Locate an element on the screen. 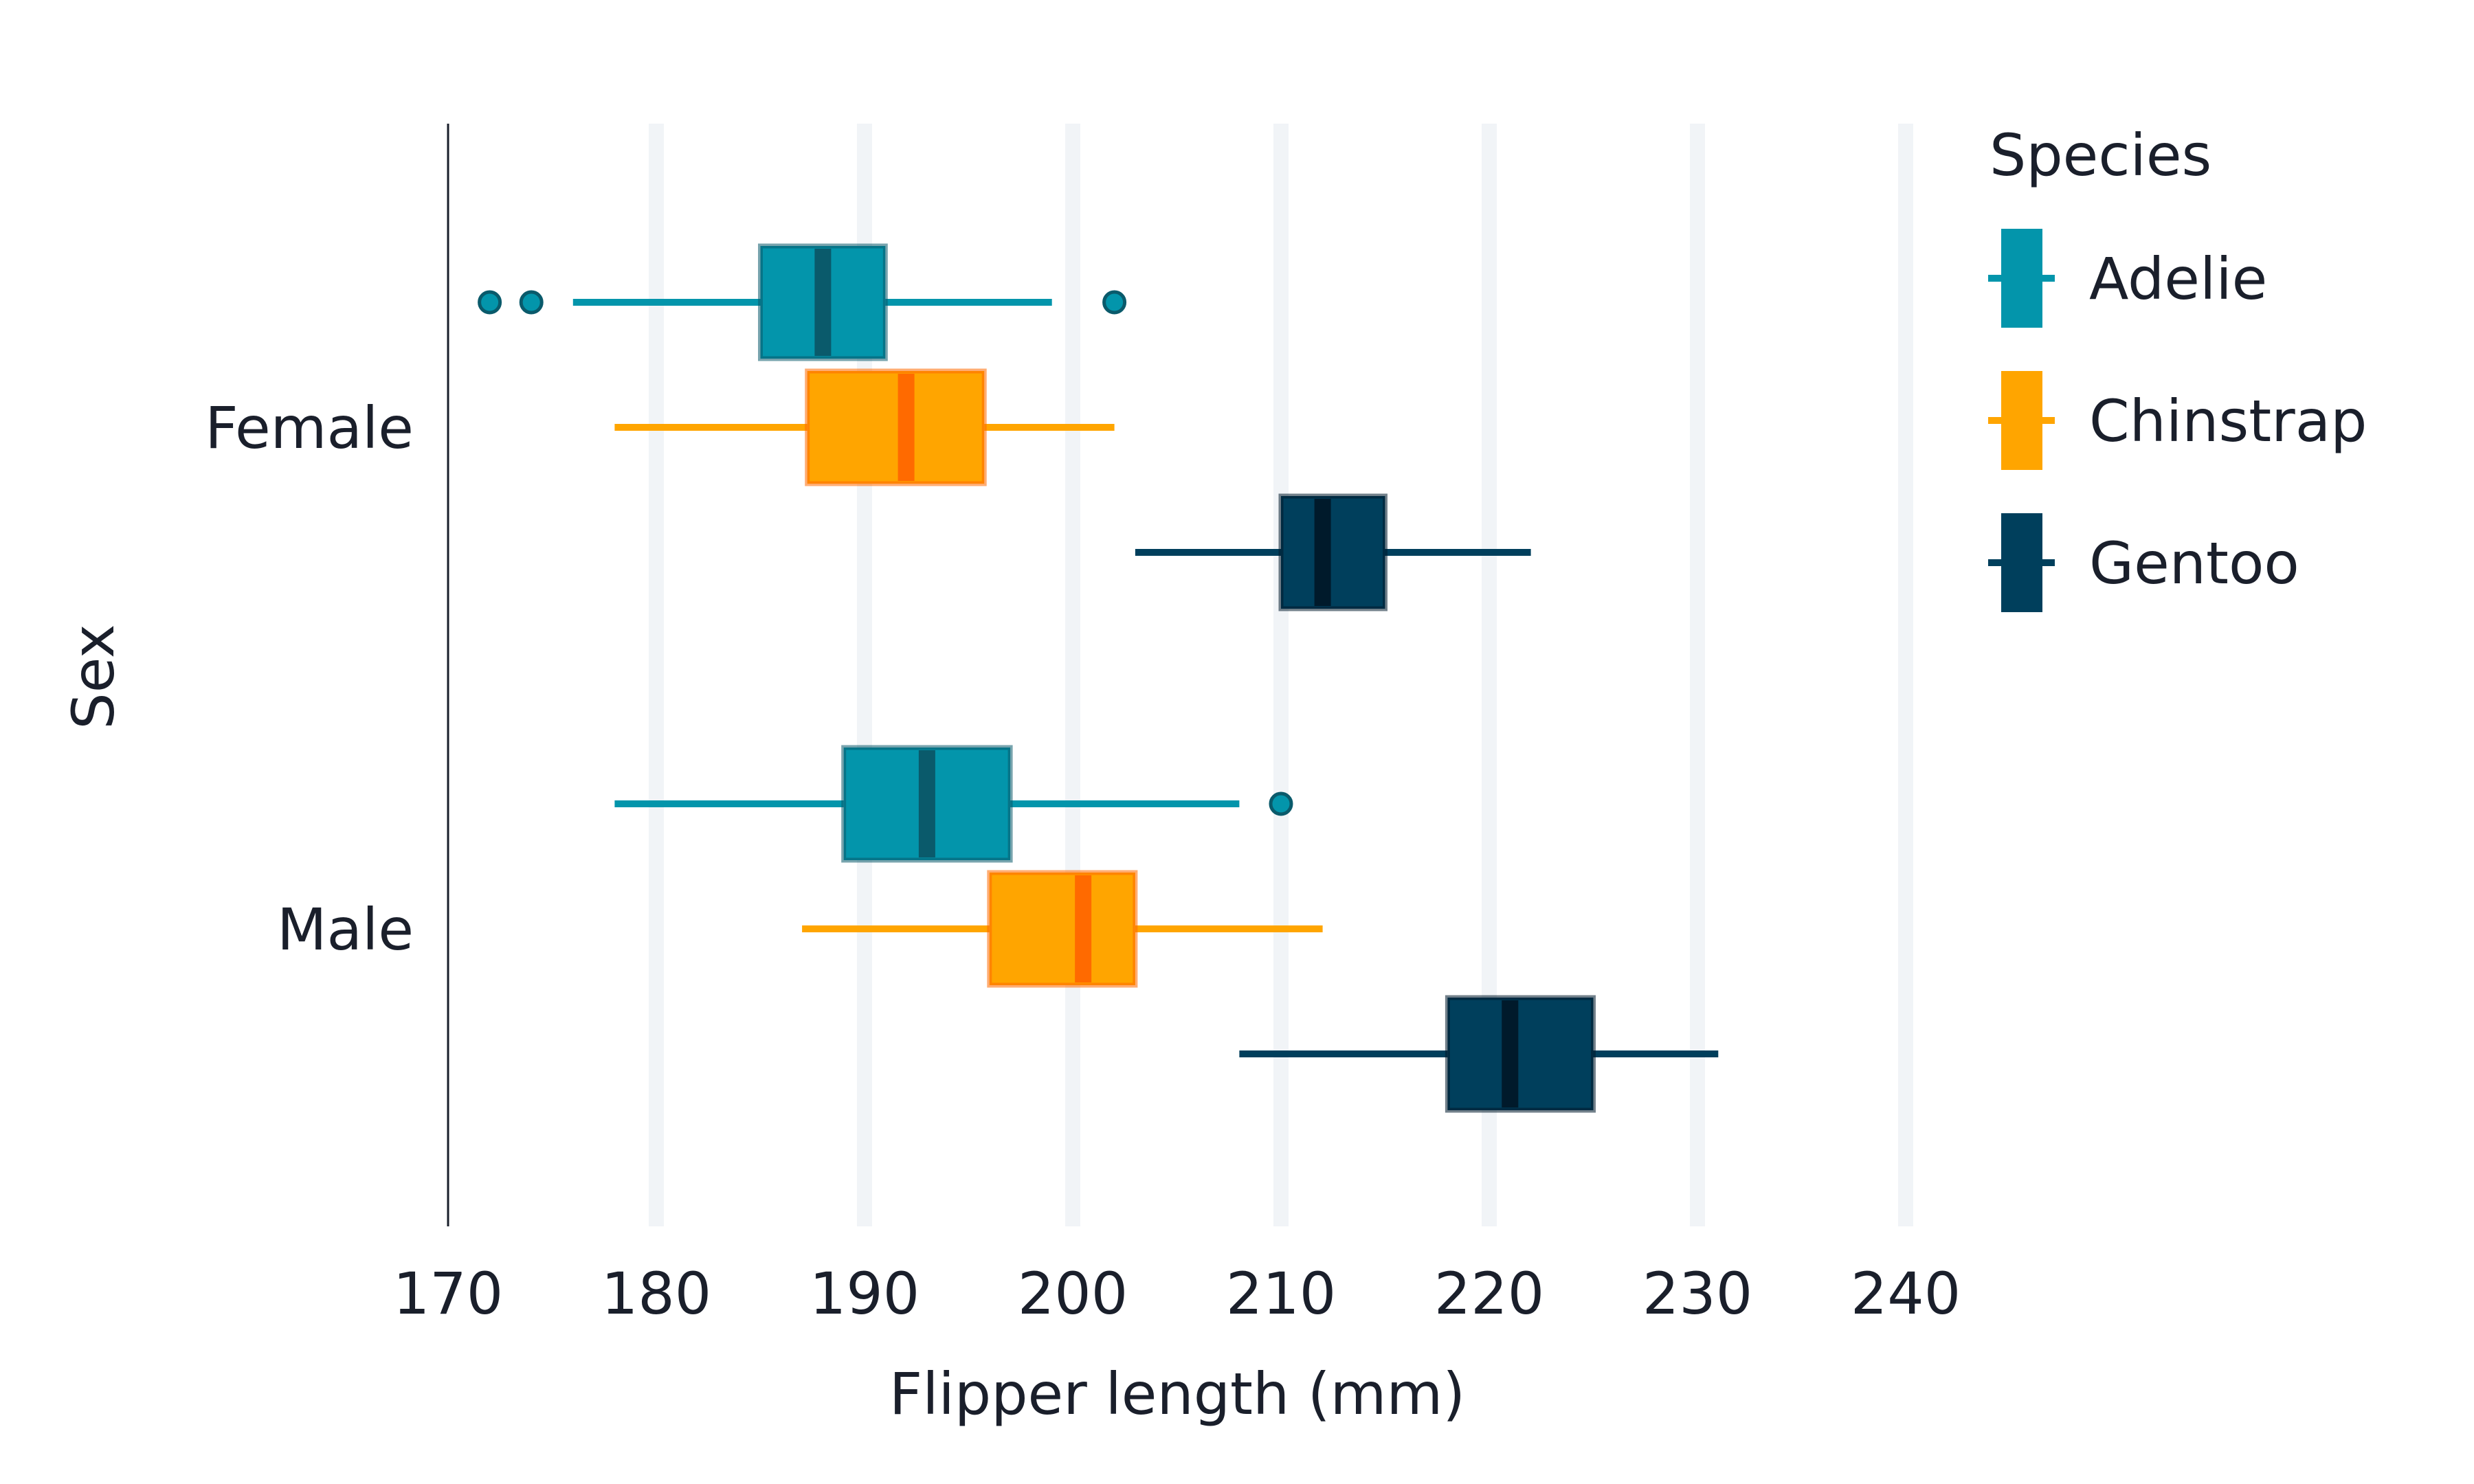 The height and width of the screenshot is (1484, 2474). box-adelie-female is located at coordinates (802, 302).